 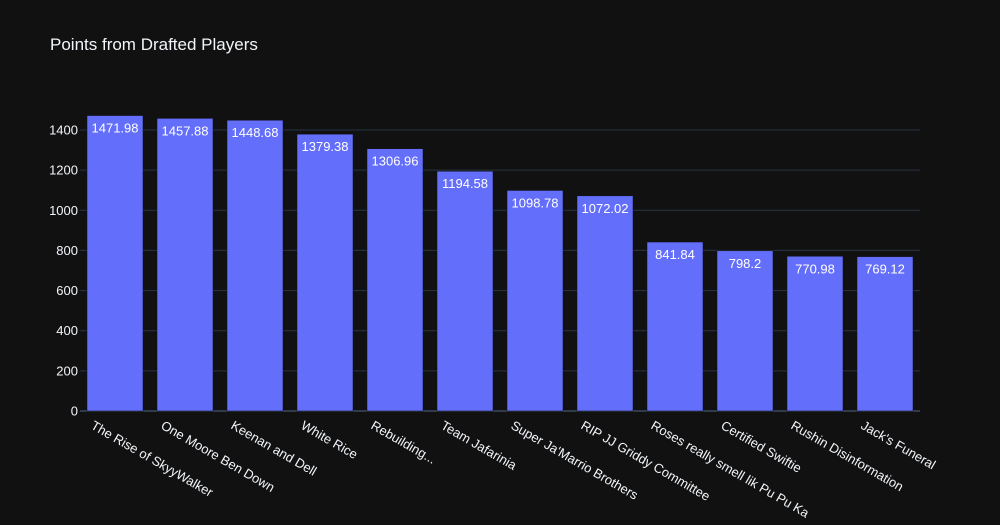 What do you see at coordinates (815, 268) in the screenshot?
I see `bar-data-label: 770.98` at bounding box center [815, 268].